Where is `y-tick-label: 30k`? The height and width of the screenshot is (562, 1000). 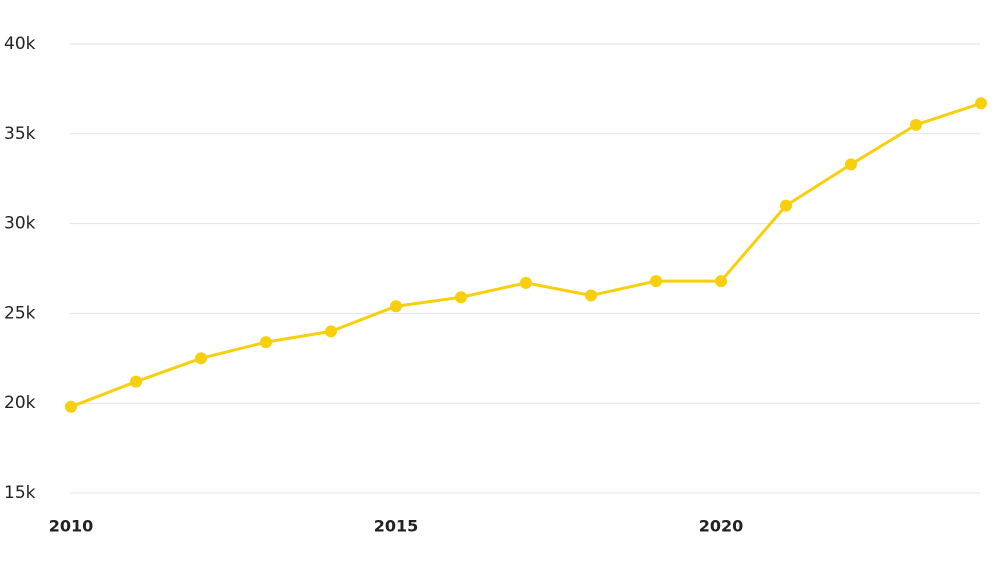
y-tick-label: 30k is located at coordinates (20, 224).